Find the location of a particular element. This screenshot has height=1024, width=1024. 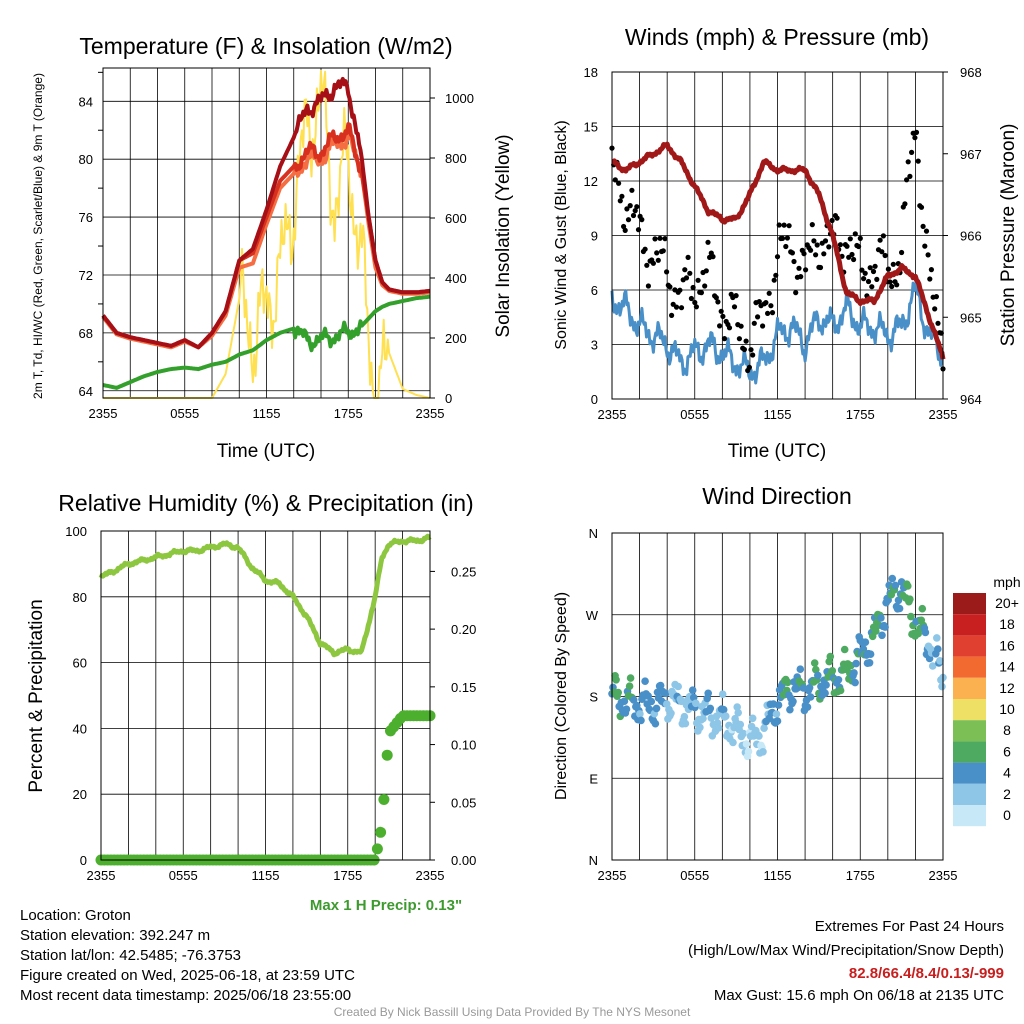

legend-swatch is located at coordinates (969, 710).